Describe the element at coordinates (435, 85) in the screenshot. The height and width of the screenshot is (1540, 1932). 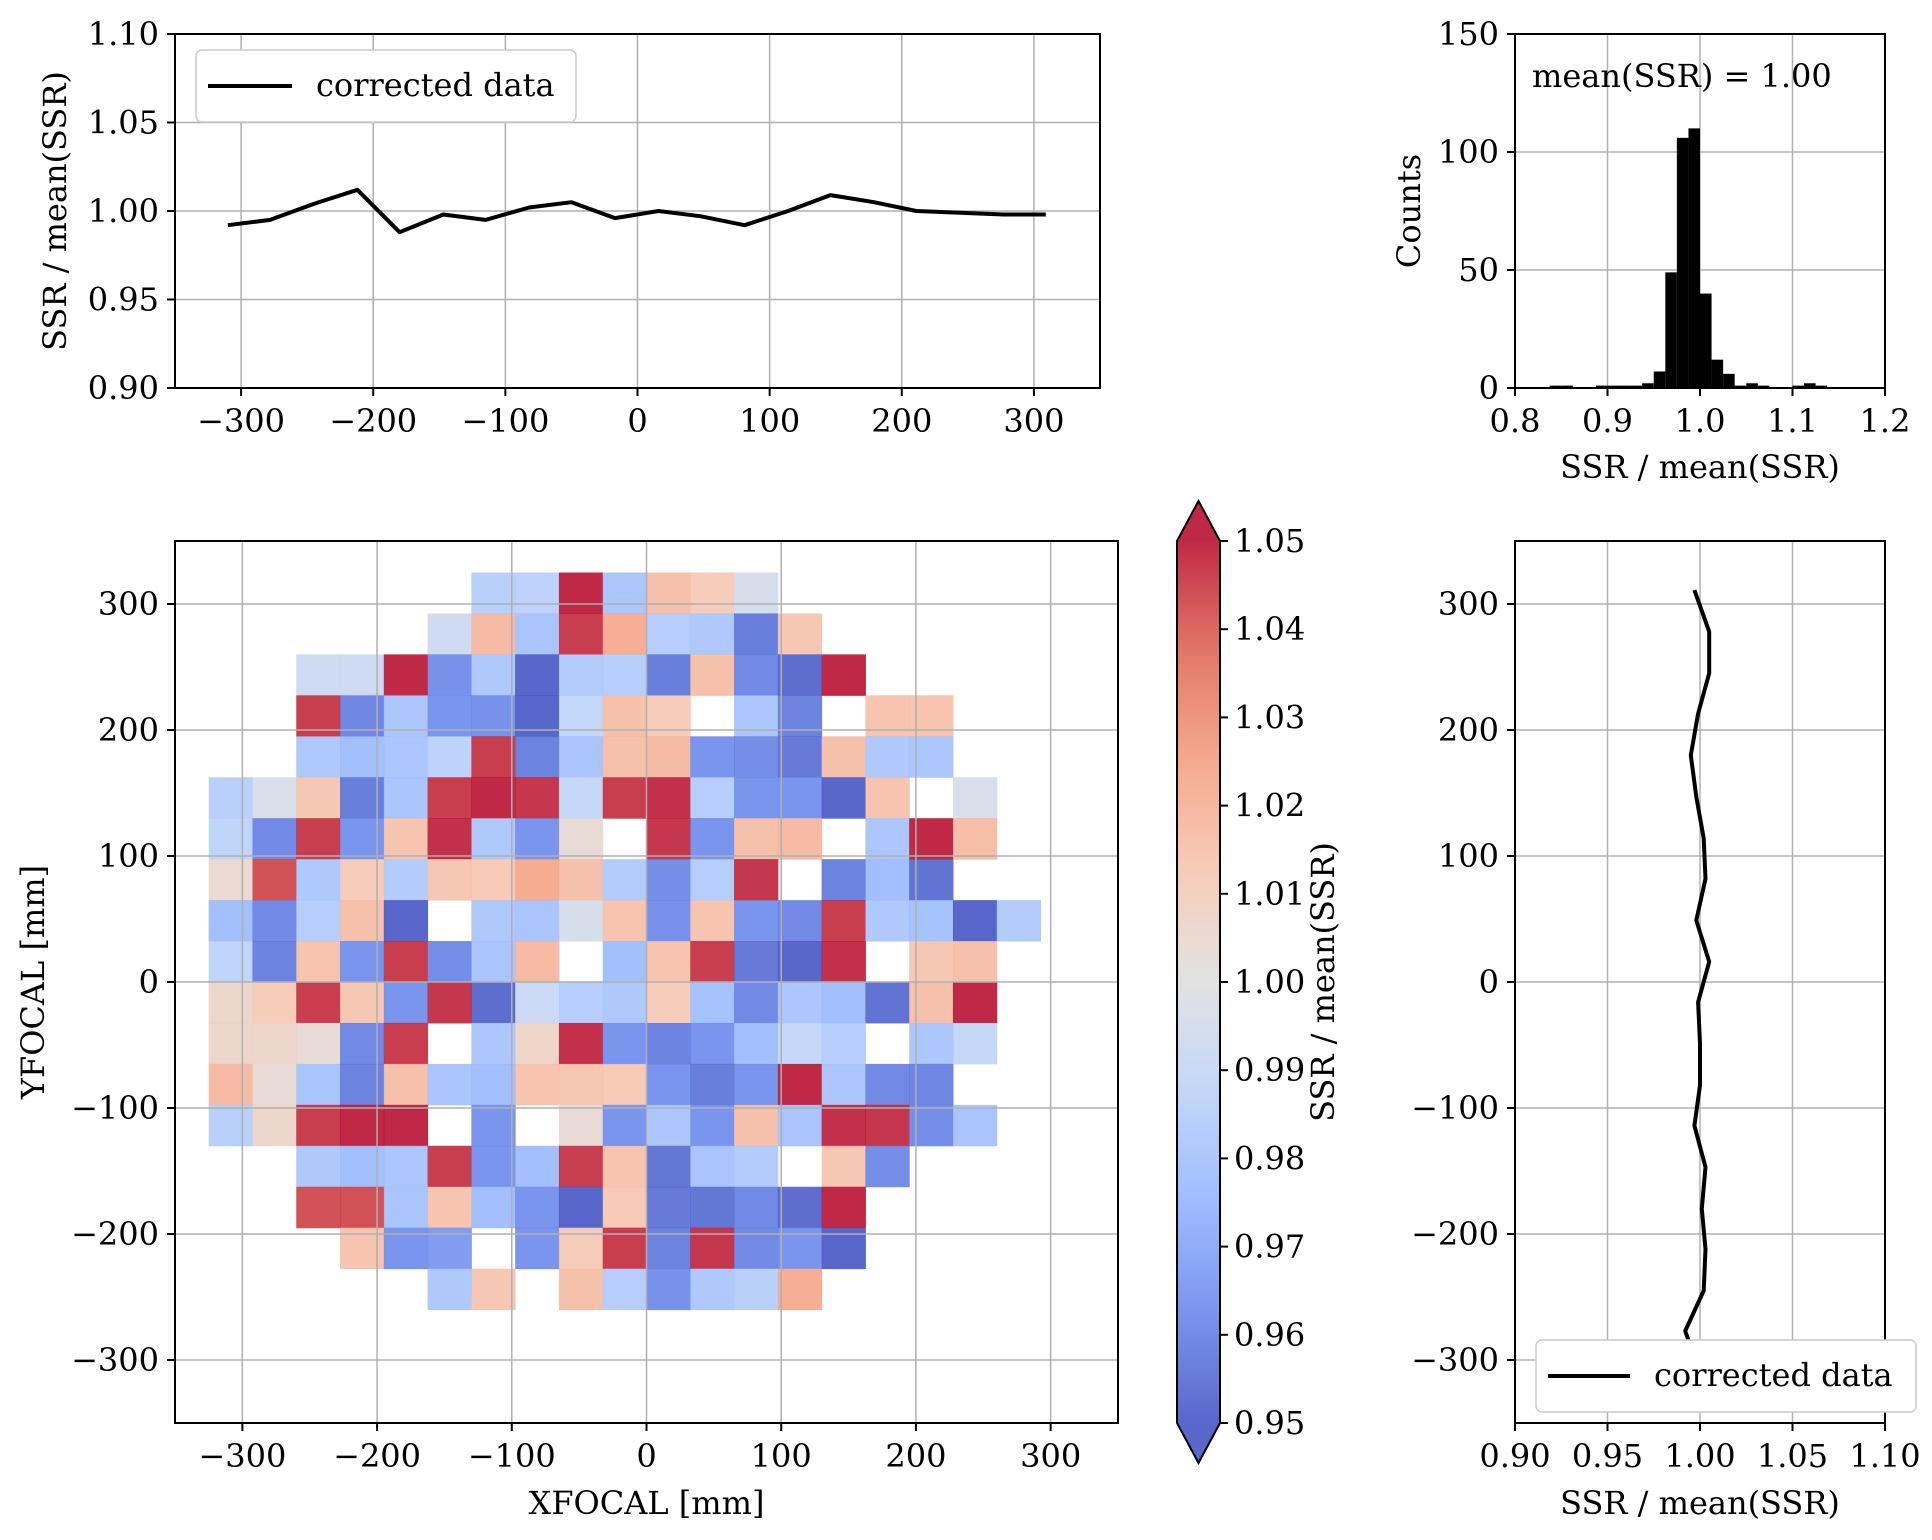
I see `legend-label: corrected data` at that location.